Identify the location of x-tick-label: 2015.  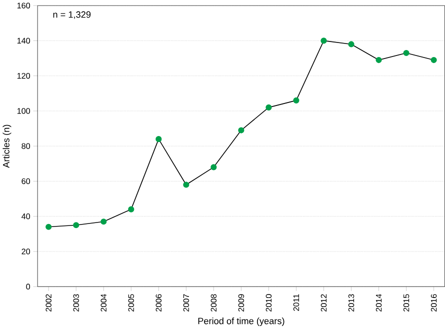
(406, 303).